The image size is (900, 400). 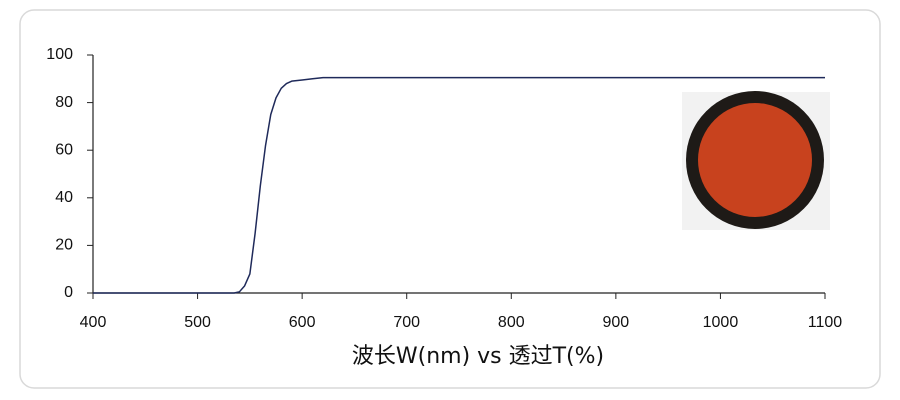 What do you see at coordinates (197, 322) in the screenshot?
I see `x-tick-label: 500` at bounding box center [197, 322].